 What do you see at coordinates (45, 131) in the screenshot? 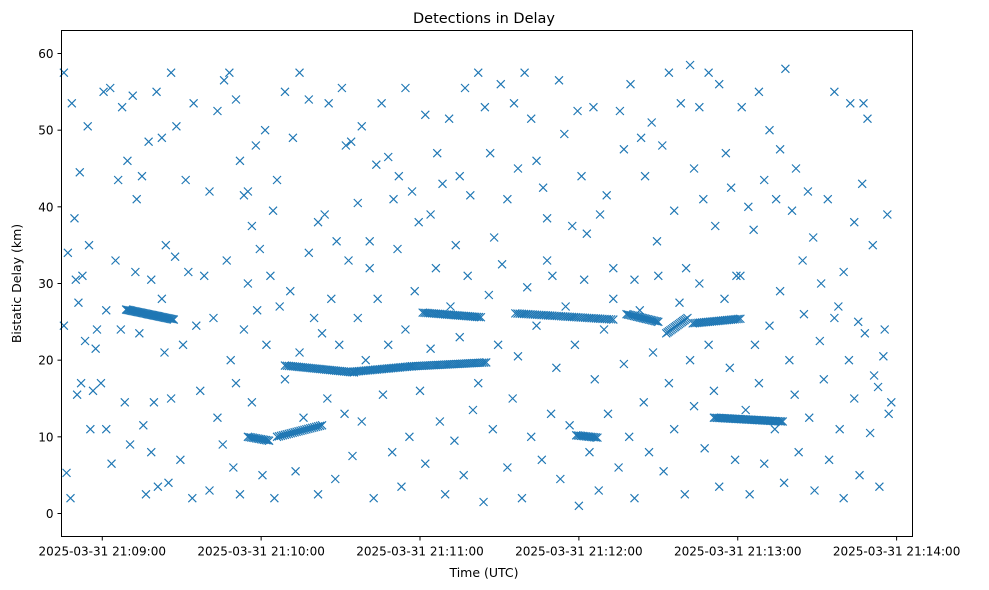
I see `y-tick-label: 50` at bounding box center [45, 131].